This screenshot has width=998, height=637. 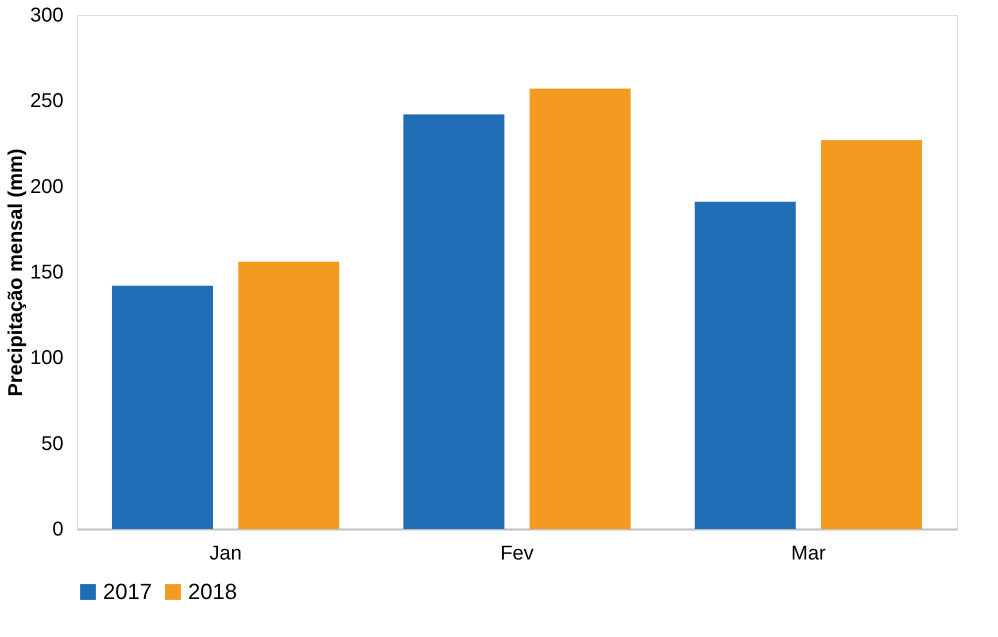 I want to click on x-tick-label: Jan, so click(x=225, y=553).